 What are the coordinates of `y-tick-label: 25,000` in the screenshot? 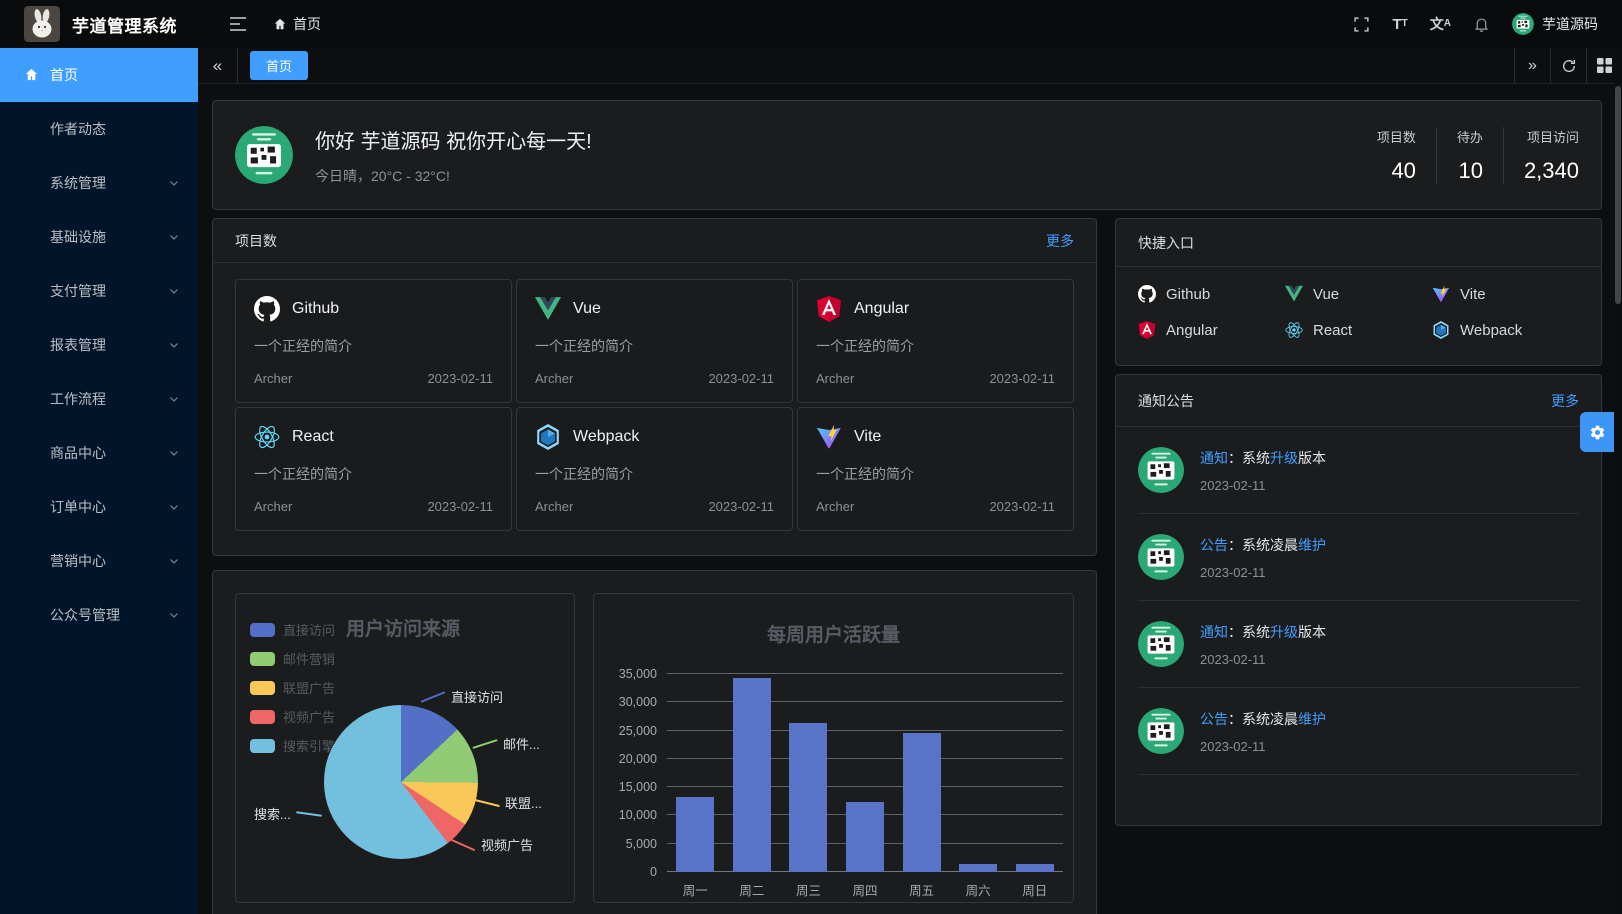 It's located at (637, 730).